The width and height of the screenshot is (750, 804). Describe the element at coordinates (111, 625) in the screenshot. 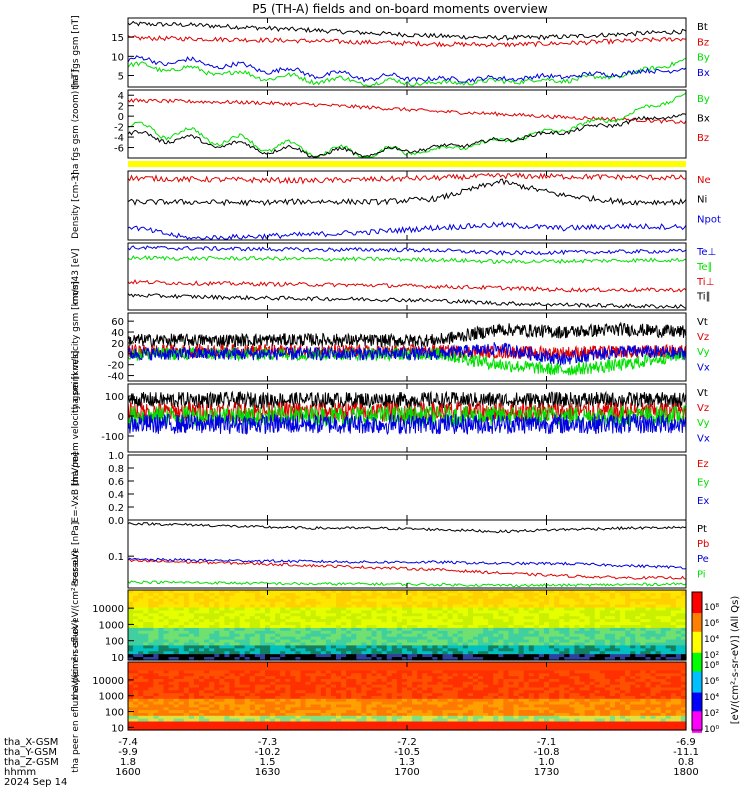

I see `y-tick-label: 1000` at that location.